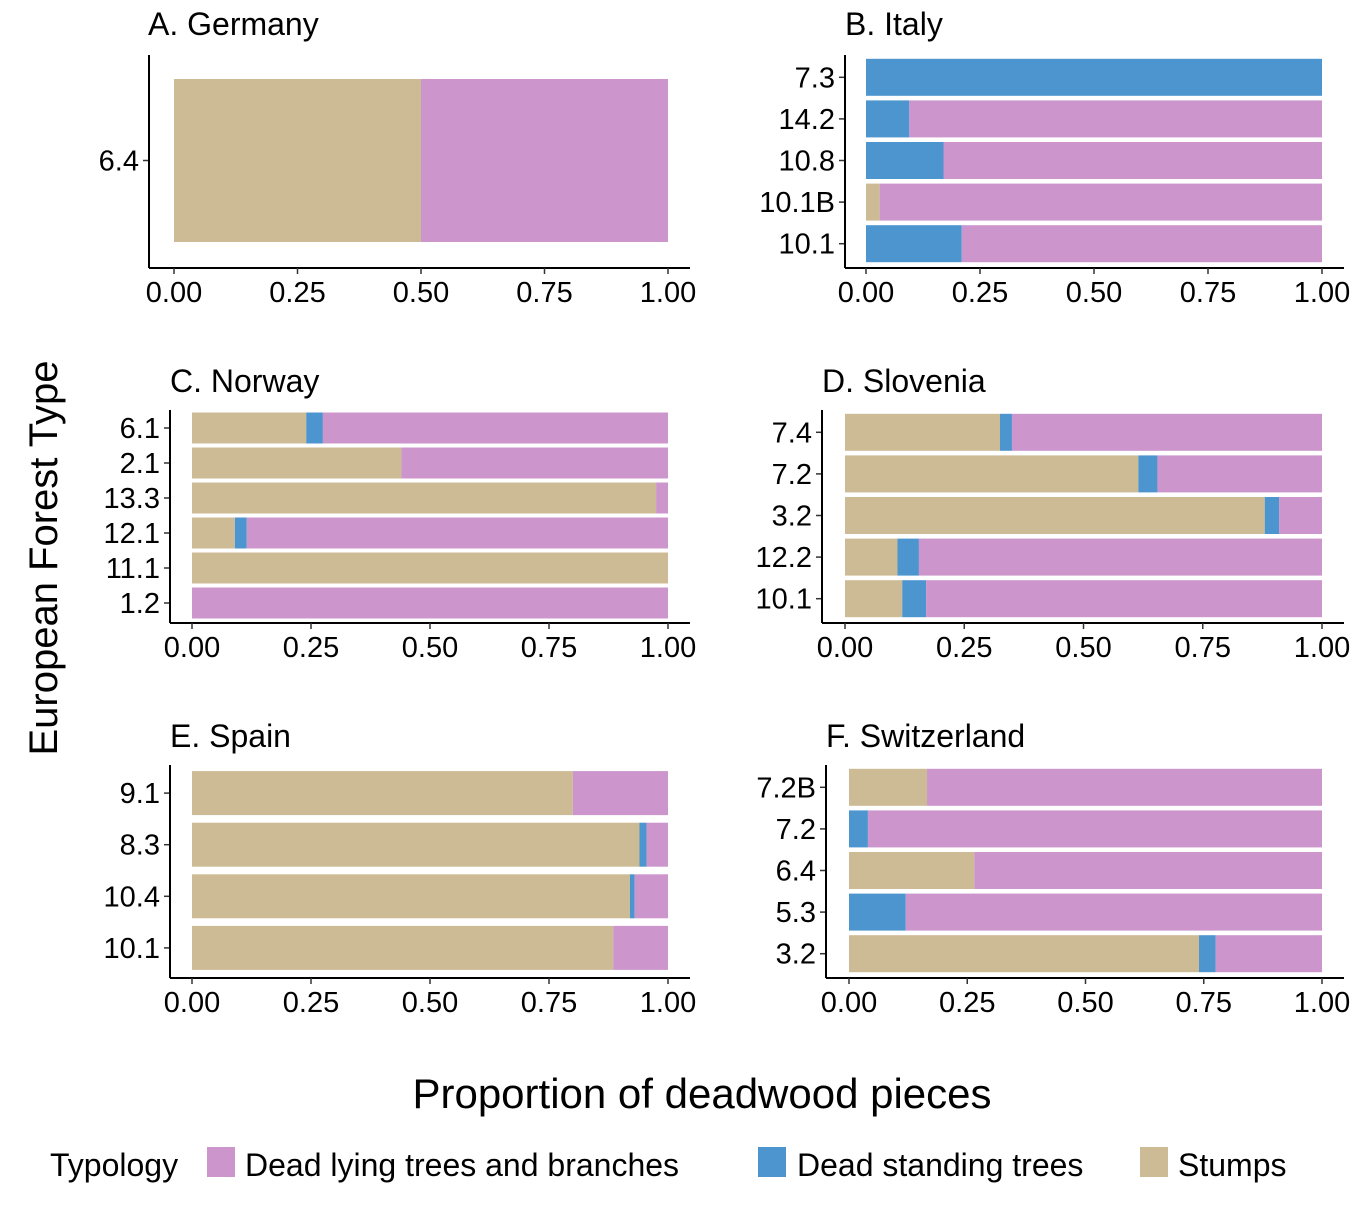 The height and width of the screenshot is (1208, 1355). I want to click on y-tick-label: 11.1, so click(133, 569).